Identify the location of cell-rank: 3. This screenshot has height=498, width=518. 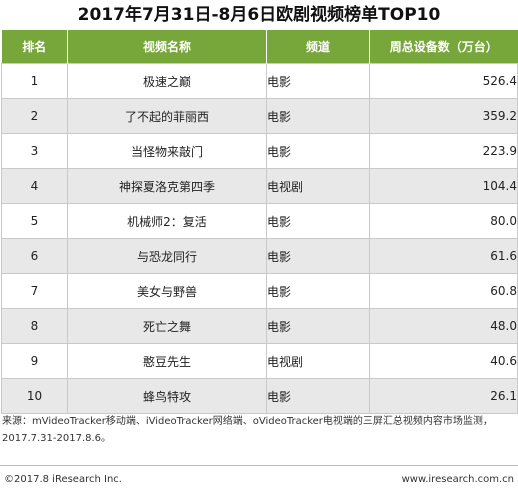
(34, 151).